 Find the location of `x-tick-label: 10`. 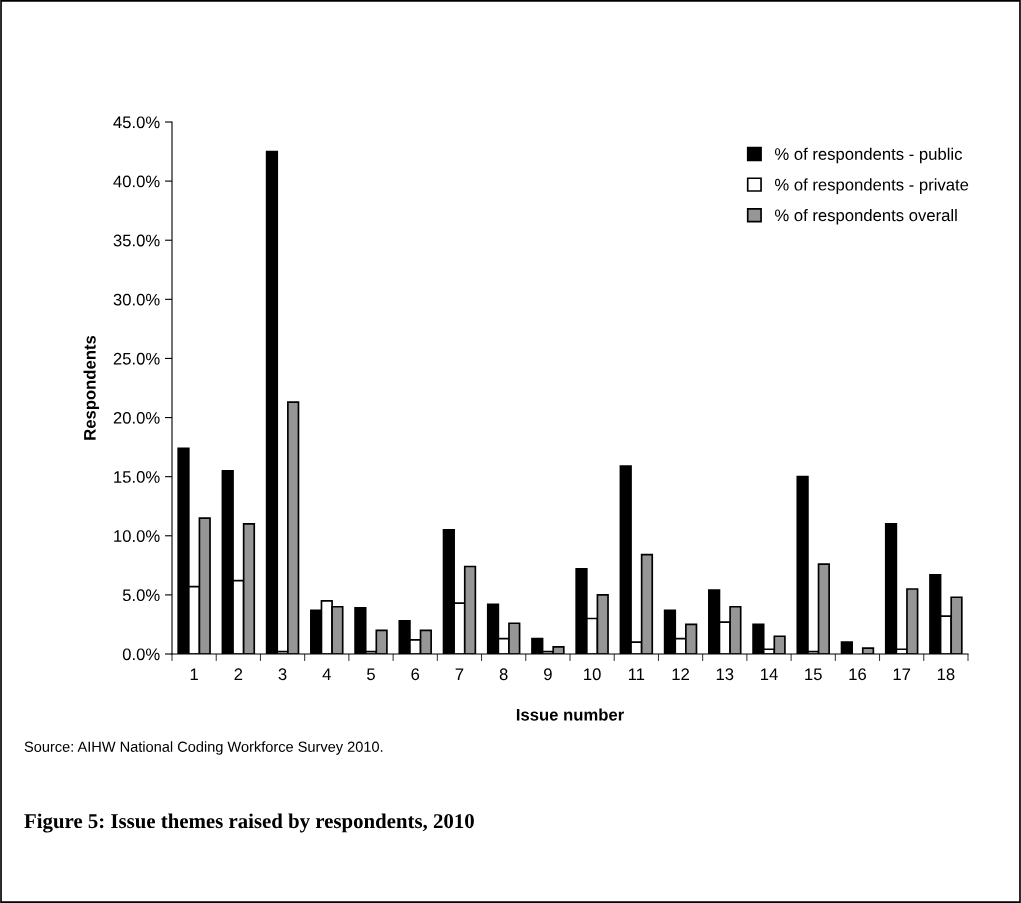

x-tick-label: 10 is located at coordinates (592, 674).